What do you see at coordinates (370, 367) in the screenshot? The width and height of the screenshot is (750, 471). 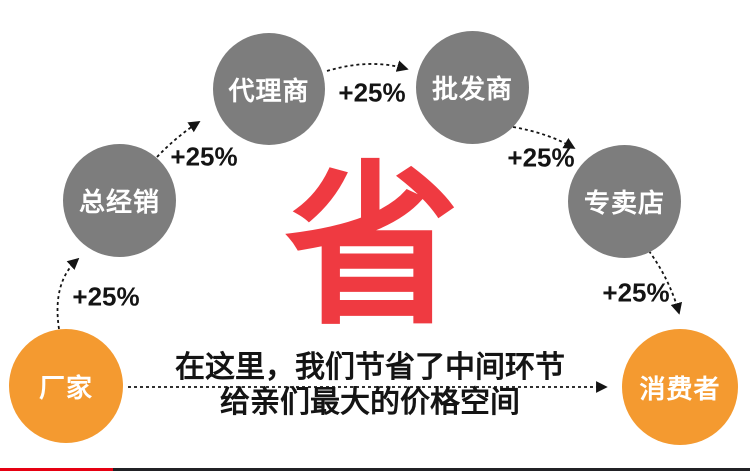 I see `caption-line-1: 在这里，我们节省了中间环节` at bounding box center [370, 367].